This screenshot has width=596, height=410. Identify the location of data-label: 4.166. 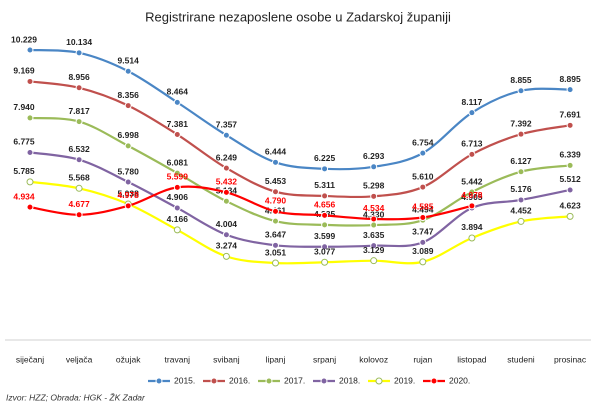
(178, 219).